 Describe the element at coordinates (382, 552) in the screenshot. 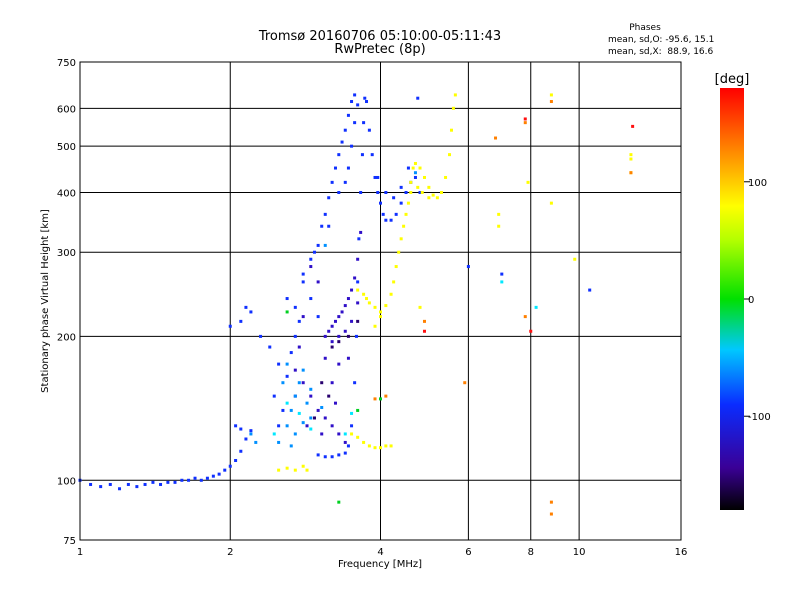

I see `x-tick-labels: 1 2 4 6 8 10 16` at that location.